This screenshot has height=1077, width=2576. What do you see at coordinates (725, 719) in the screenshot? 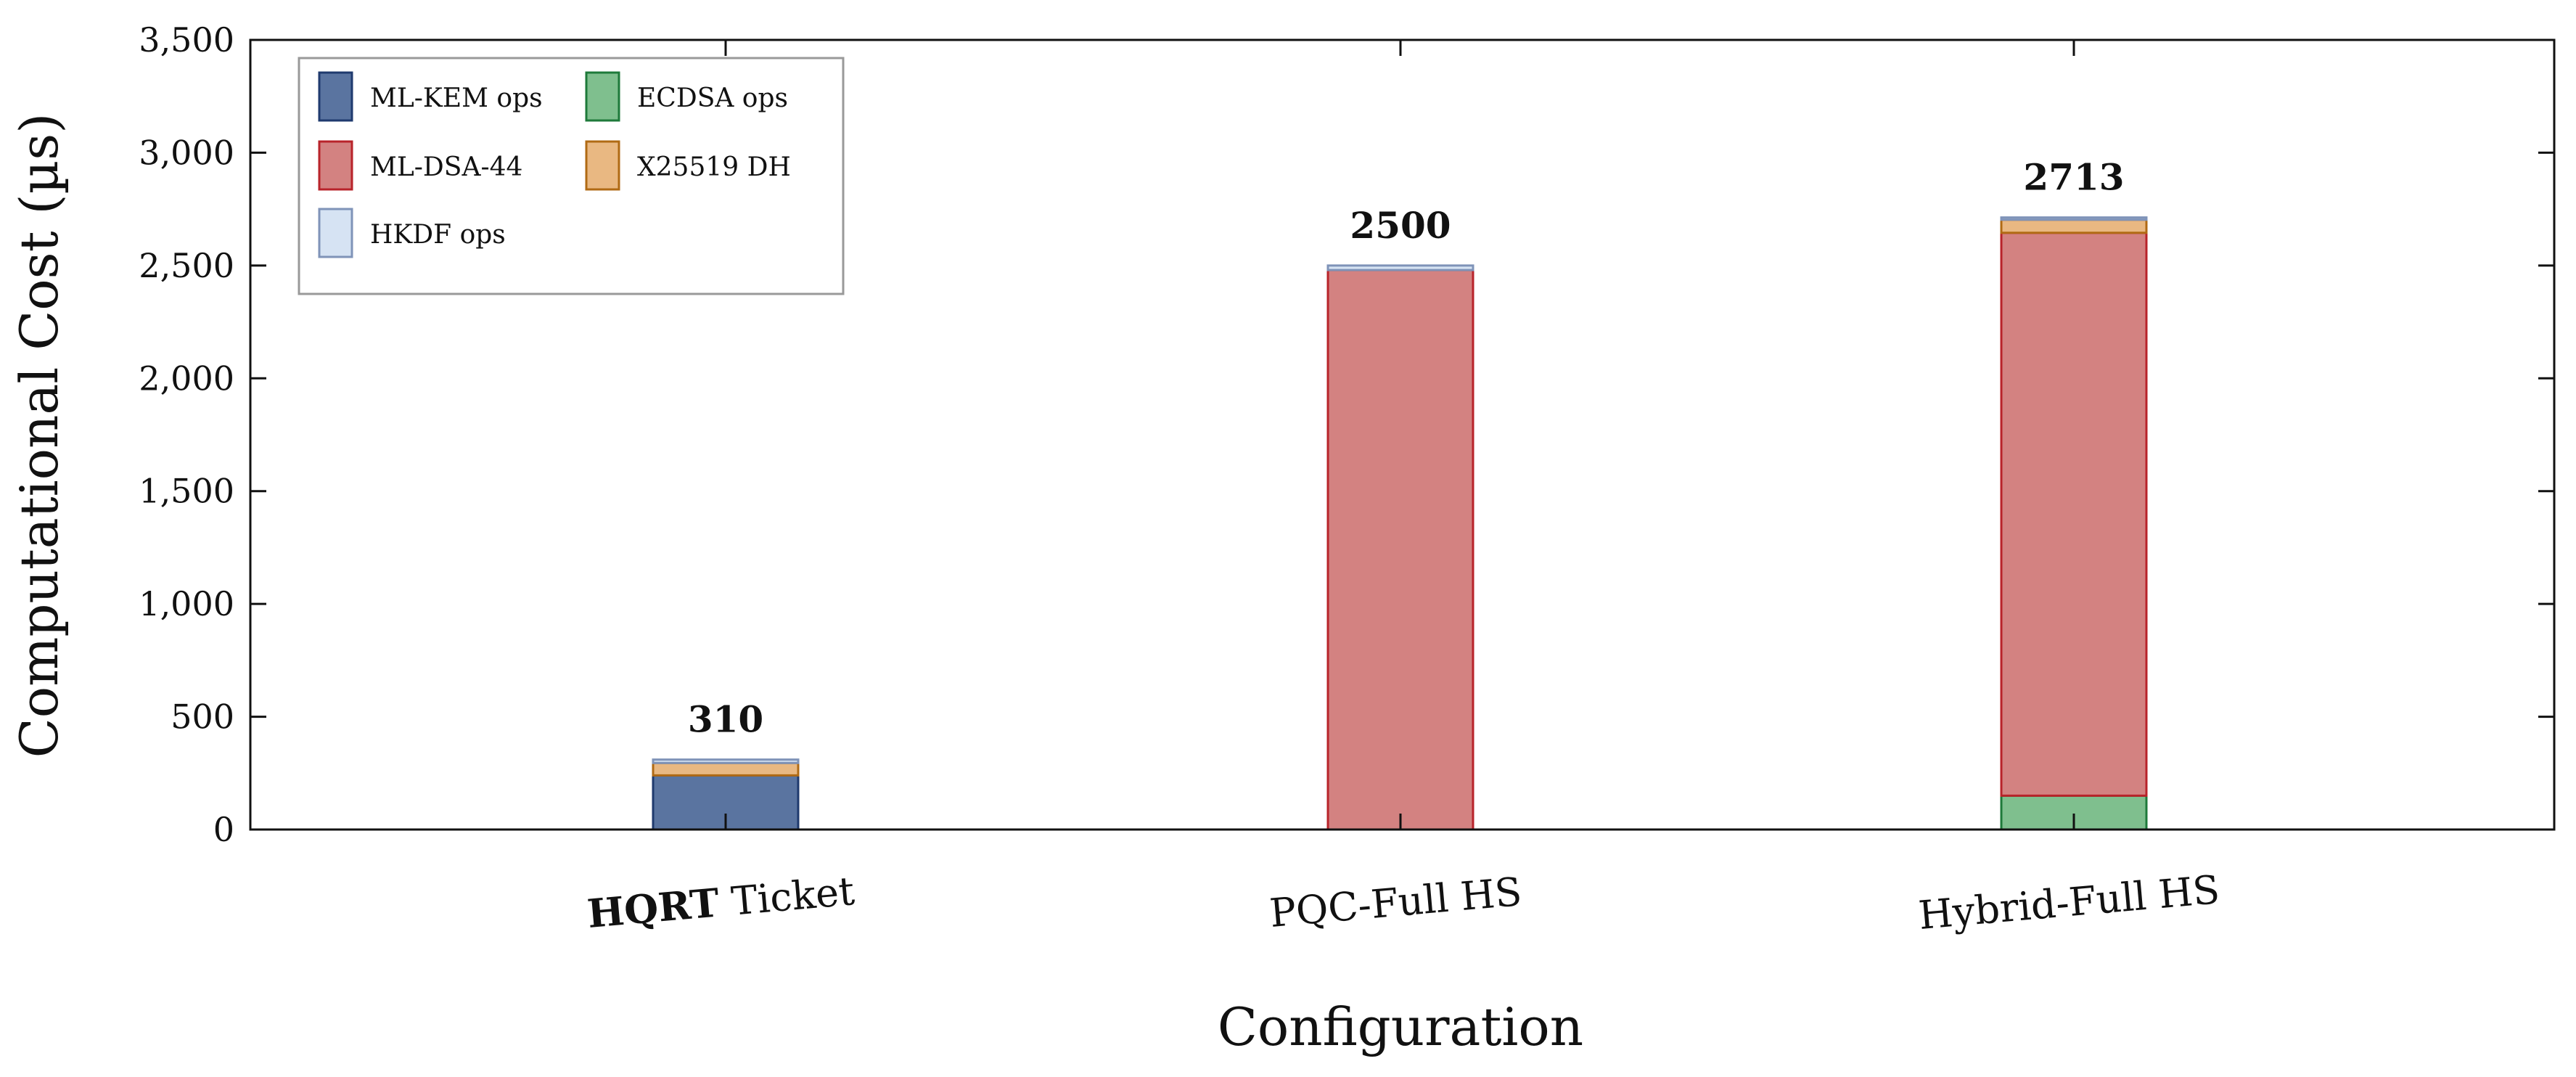
I see `bar-total-label: 310` at bounding box center [725, 719].